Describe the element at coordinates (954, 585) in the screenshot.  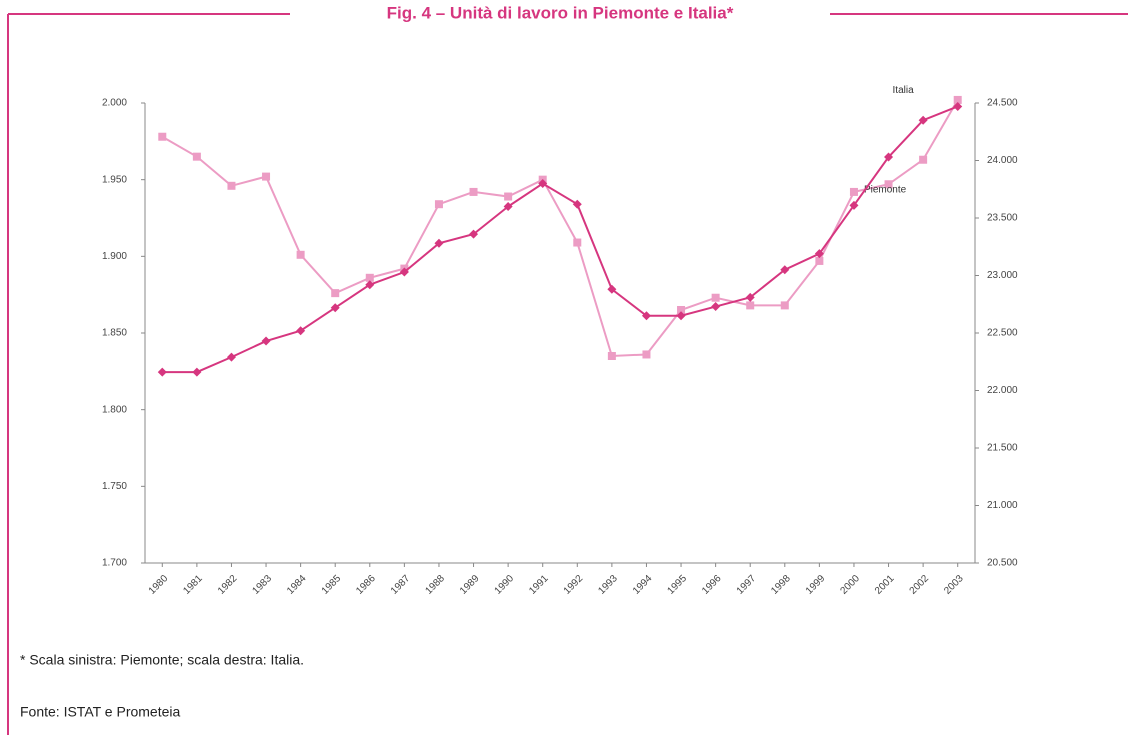
I see `x-tick-label: 2003` at that location.